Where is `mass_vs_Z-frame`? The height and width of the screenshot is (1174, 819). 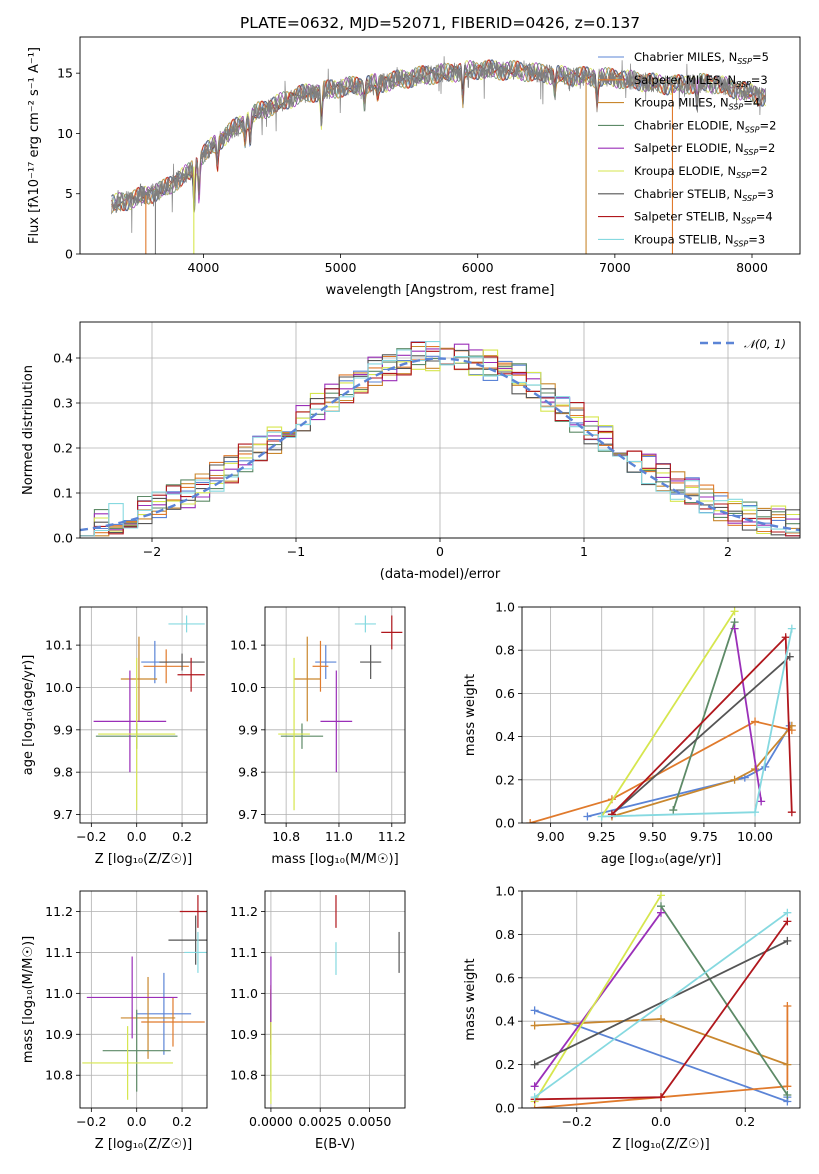 mass_vs_Z-frame is located at coordinates (143, 999).